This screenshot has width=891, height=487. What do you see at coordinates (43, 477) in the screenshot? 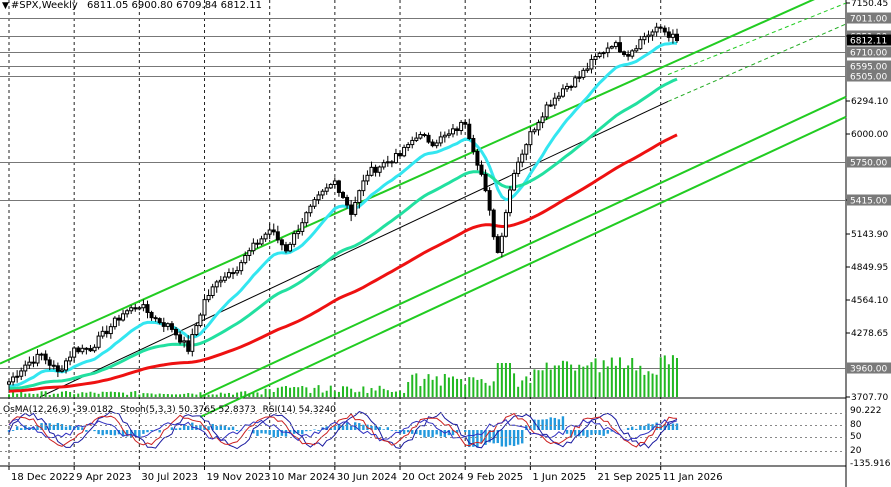
I see `x-tick-label: 18 Dec 2022` at bounding box center [43, 477].